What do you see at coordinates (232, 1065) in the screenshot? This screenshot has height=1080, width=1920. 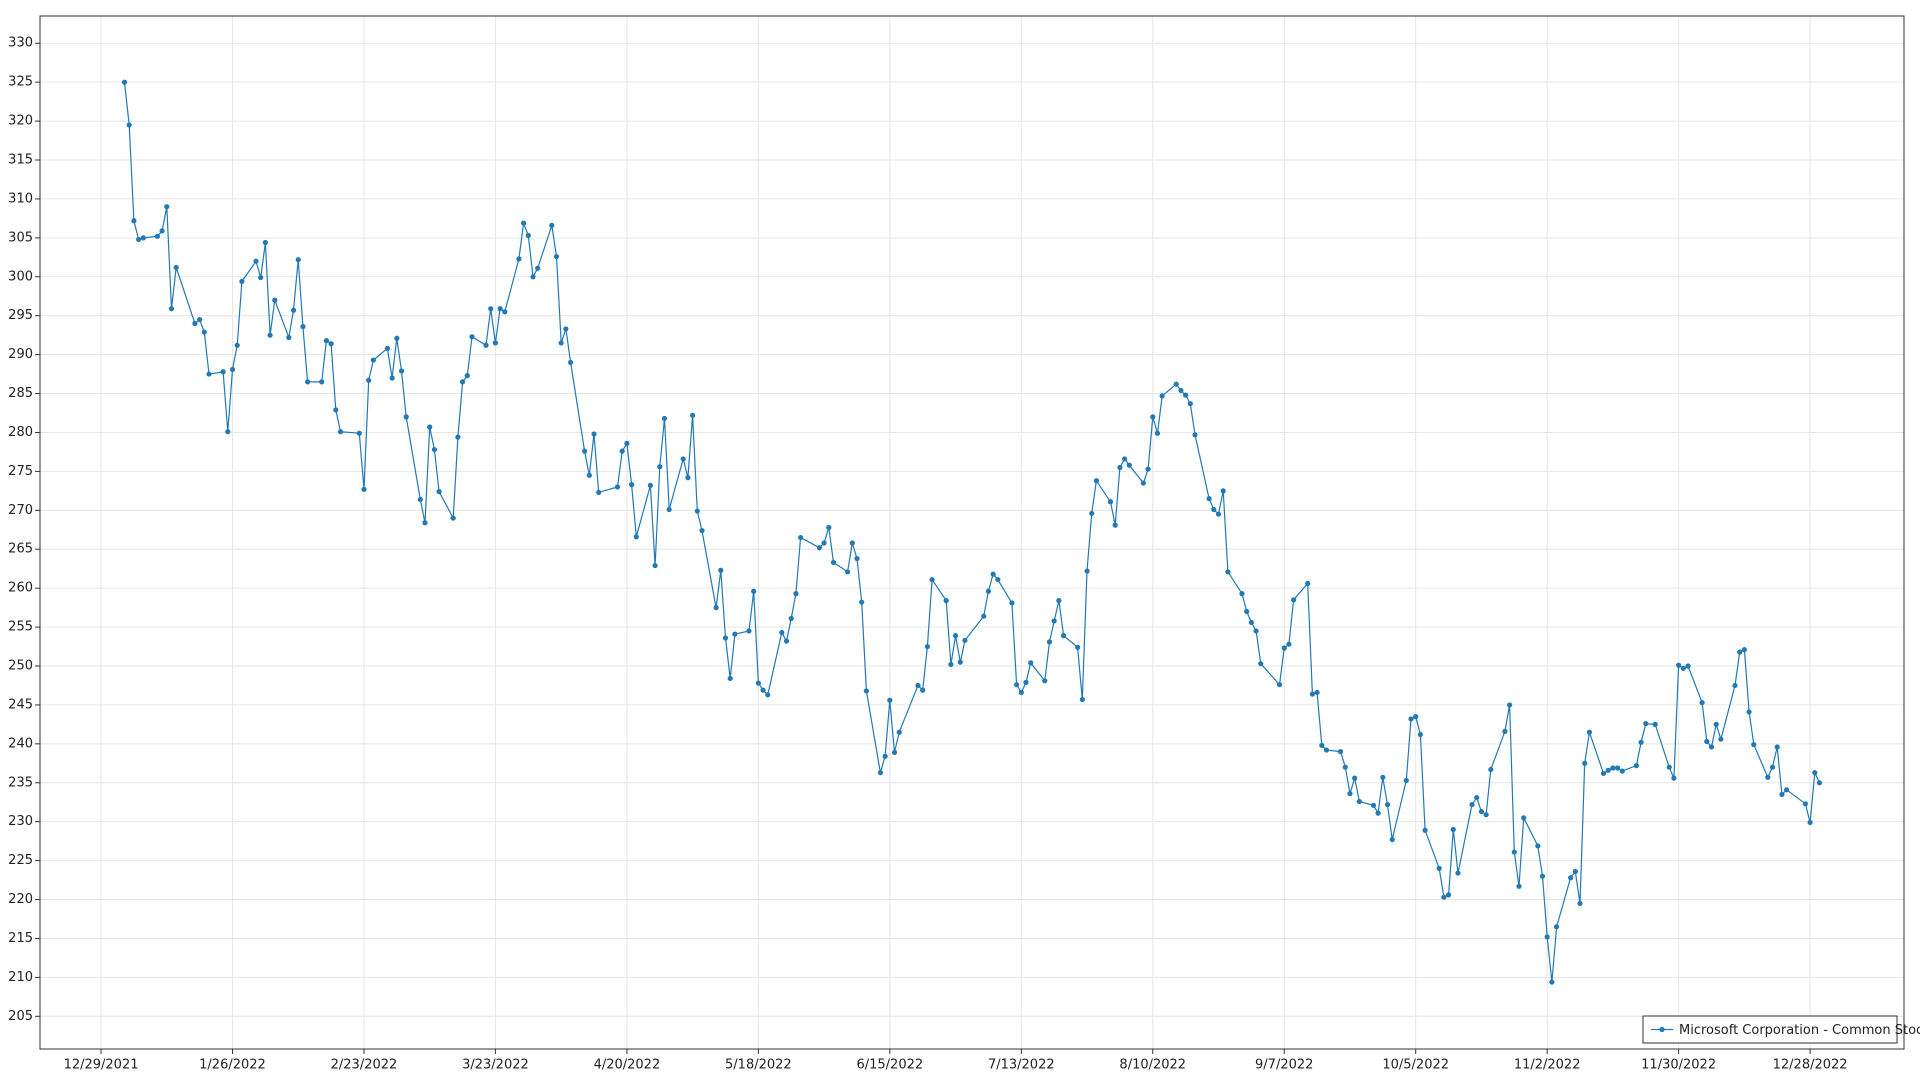 I see `x-tick-label: 1/26/2022` at bounding box center [232, 1065].